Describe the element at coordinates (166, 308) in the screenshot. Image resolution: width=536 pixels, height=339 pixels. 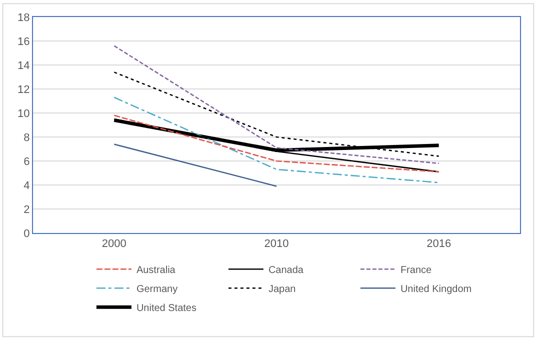
I see `legend-label: United States` at that location.